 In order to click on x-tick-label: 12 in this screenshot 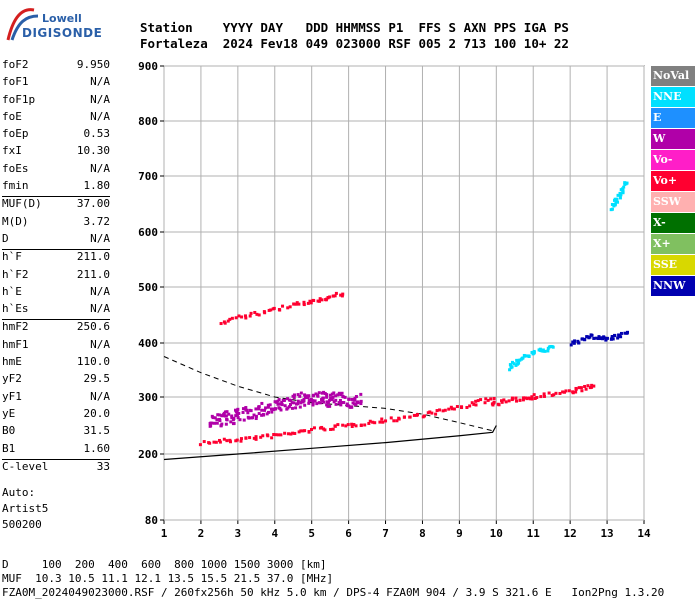, I will do `click(570, 533)`.